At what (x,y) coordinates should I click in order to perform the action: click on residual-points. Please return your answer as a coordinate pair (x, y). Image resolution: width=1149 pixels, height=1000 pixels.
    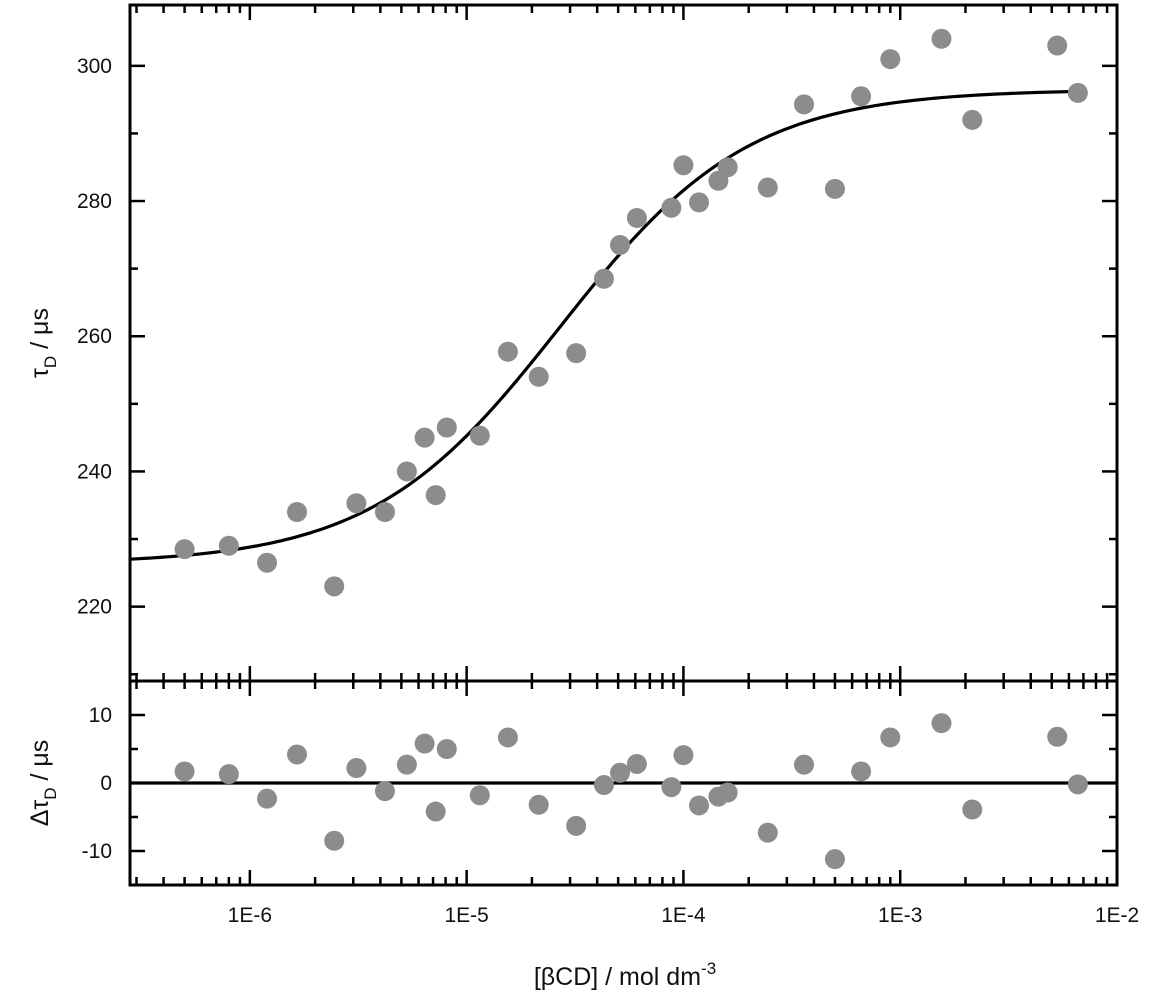
    Looking at the image, I should click on (631, 791).